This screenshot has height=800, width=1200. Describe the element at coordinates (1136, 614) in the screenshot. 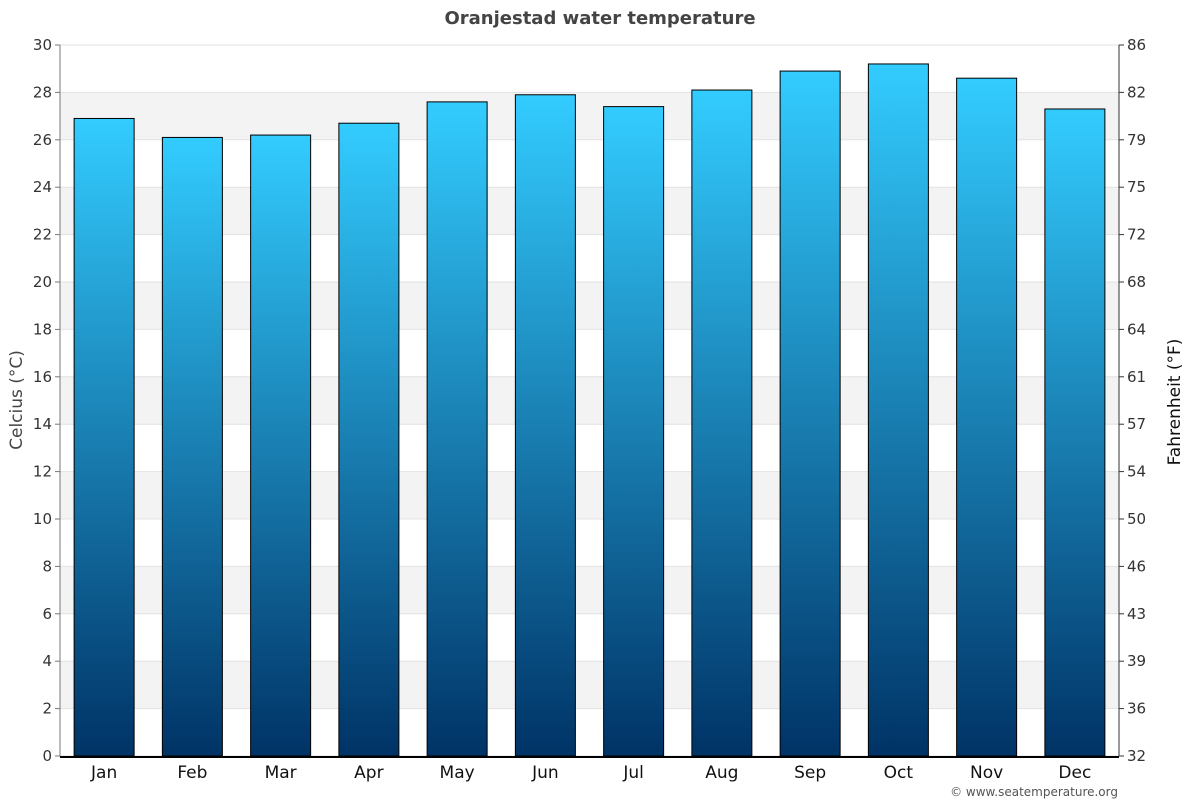

I see `y-tick-label-right: 43` at that location.